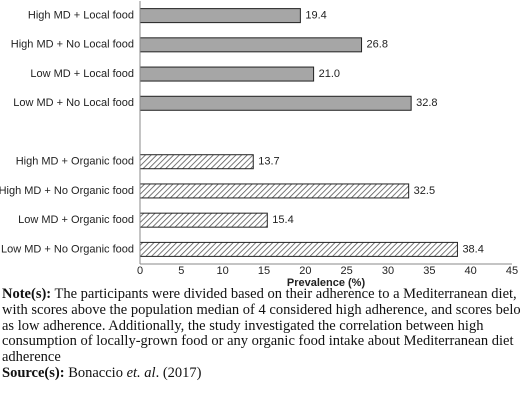  I want to click on y-tick-label: High MD + Local food, so click(81, 16).